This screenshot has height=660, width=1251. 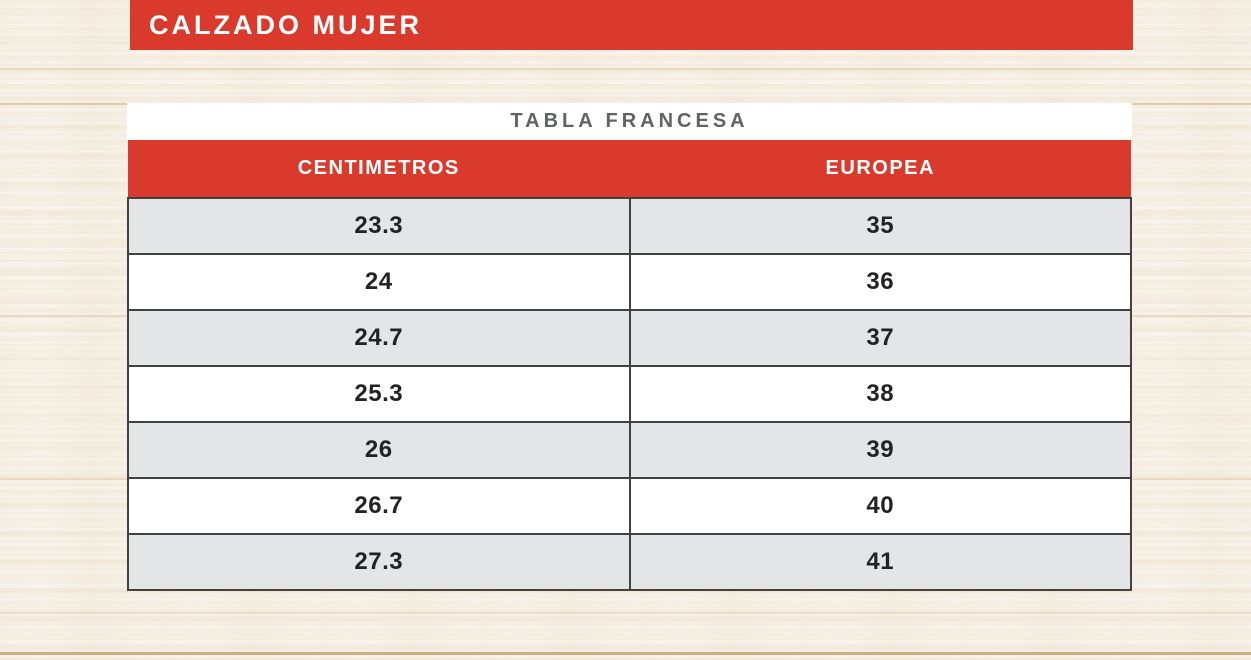 I want to click on cm-cell: 25.3, so click(x=379, y=394).